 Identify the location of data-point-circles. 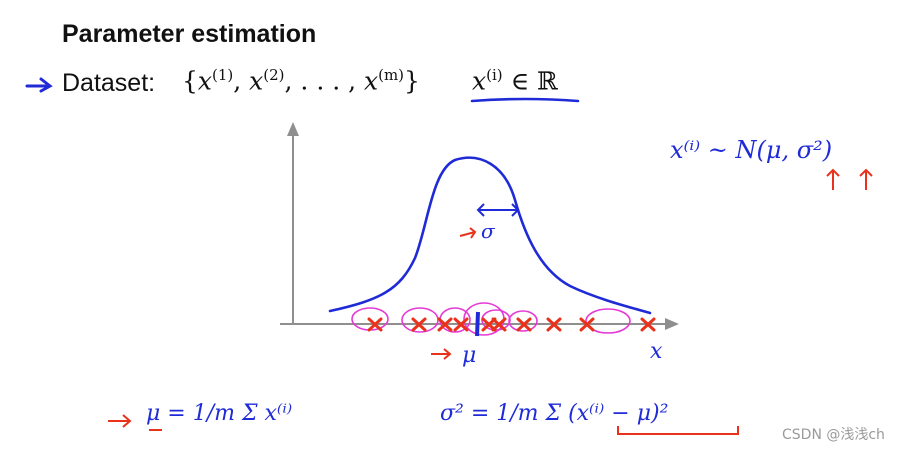
(491, 319).